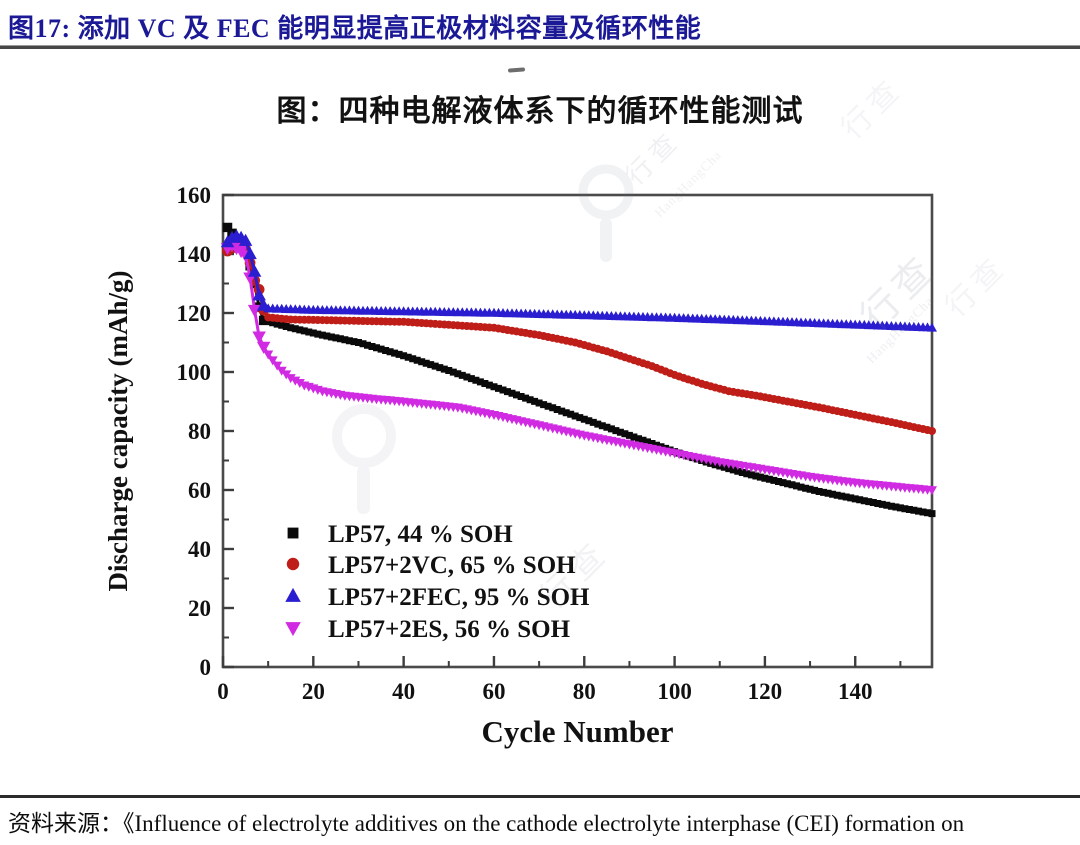 Image resolution: width=1080 pixels, height=845 pixels. What do you see at coordinates (293, 533) in the screenshot?
I see `legend-marker-square` at bounding box center [293, 533].